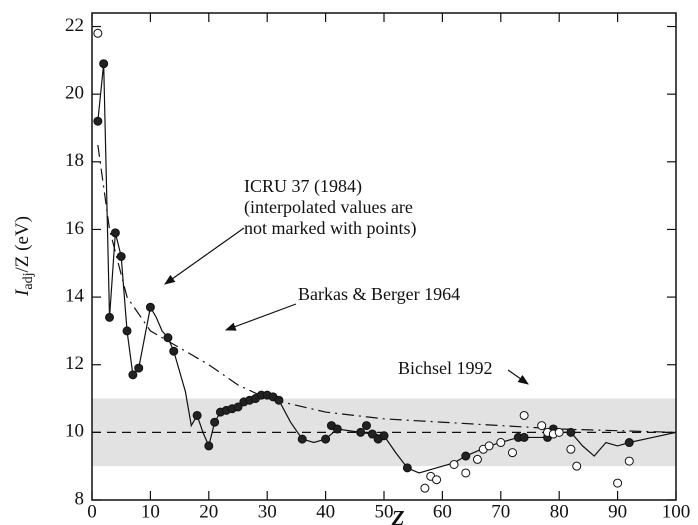  I want to click on annotation: ICRU 37 (1984), so click(303, 186).